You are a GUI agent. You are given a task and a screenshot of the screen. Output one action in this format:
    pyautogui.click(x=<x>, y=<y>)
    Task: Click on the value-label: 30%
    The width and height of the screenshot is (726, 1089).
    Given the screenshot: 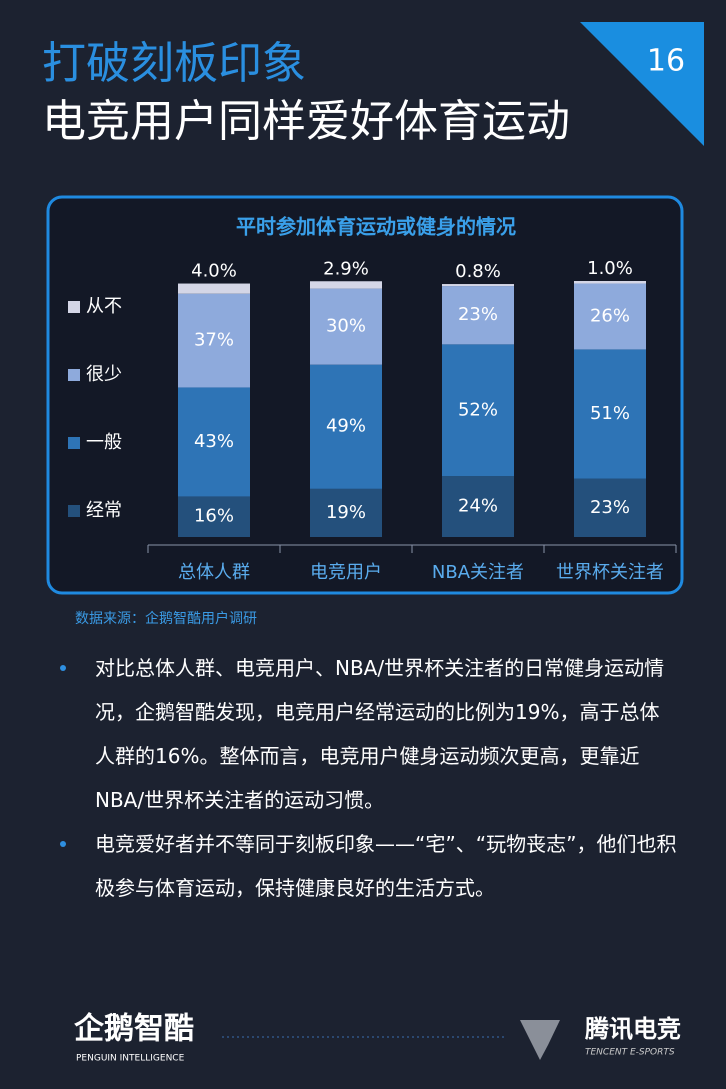 What is the action you would take?
    pyautogui.click(x=346, y=326)
    